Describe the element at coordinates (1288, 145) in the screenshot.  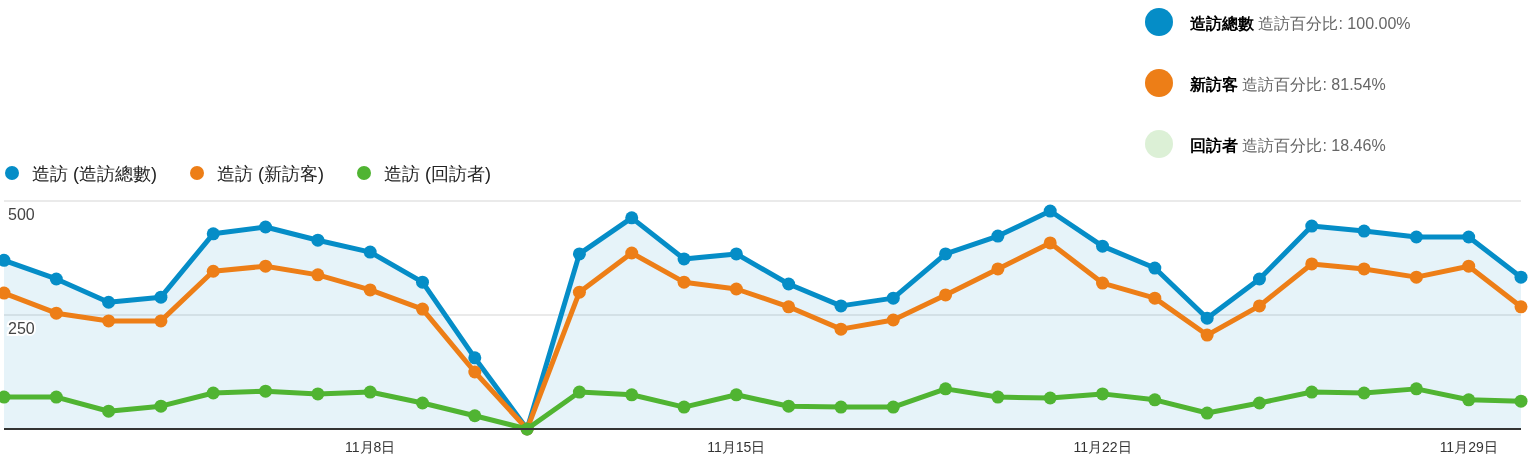
I see `text: 回訪者 造訪百分比: 18.46%` at that location.